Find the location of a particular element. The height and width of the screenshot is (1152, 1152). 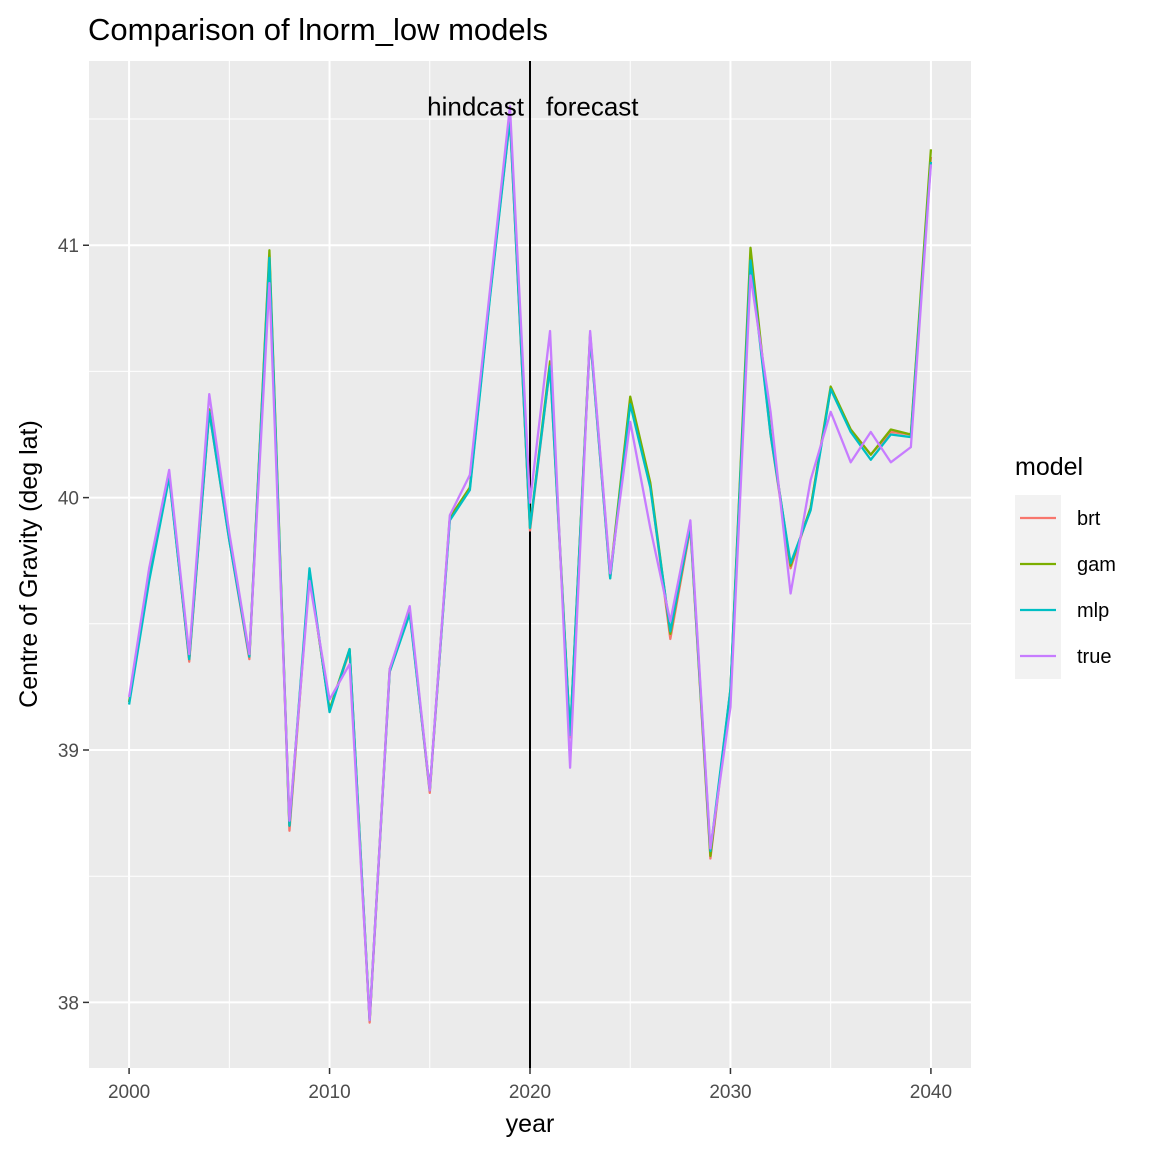

x-tick-label: 2000 is located at coordinates (129, 1092).